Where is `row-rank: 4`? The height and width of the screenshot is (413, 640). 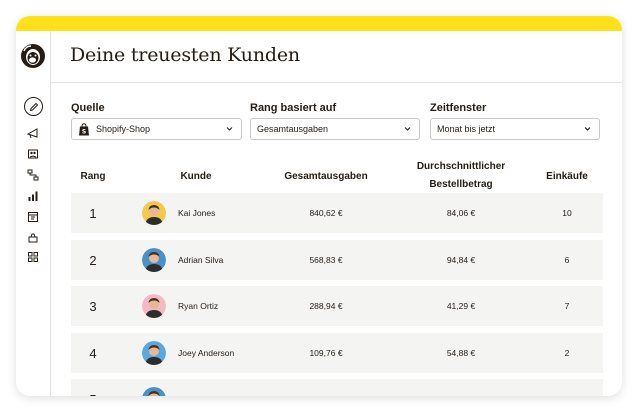 row-rank: 4 is located at coordinates (93, 353).